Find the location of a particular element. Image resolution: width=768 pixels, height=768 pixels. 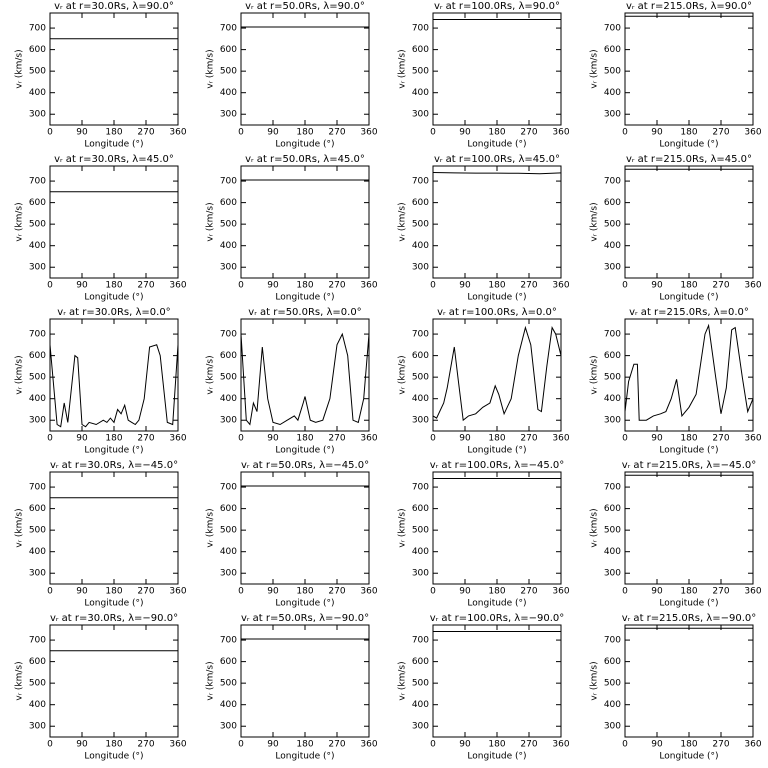

data-line is located at coordinates (114, 386).